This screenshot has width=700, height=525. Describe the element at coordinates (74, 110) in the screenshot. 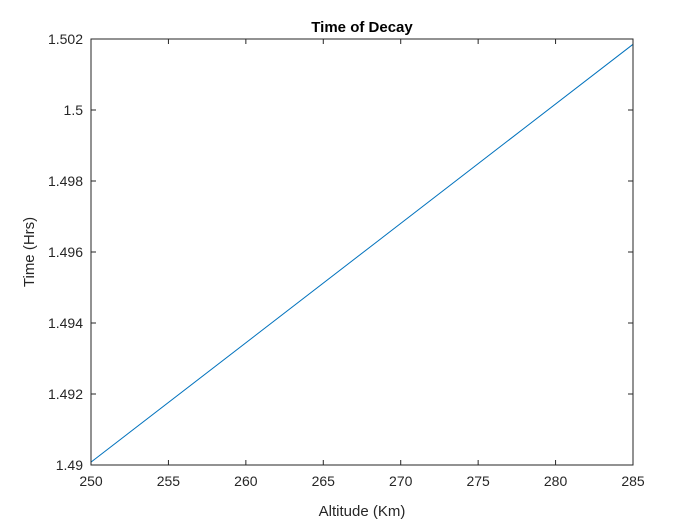

I see `y-tick-label: 1.5` at that location.